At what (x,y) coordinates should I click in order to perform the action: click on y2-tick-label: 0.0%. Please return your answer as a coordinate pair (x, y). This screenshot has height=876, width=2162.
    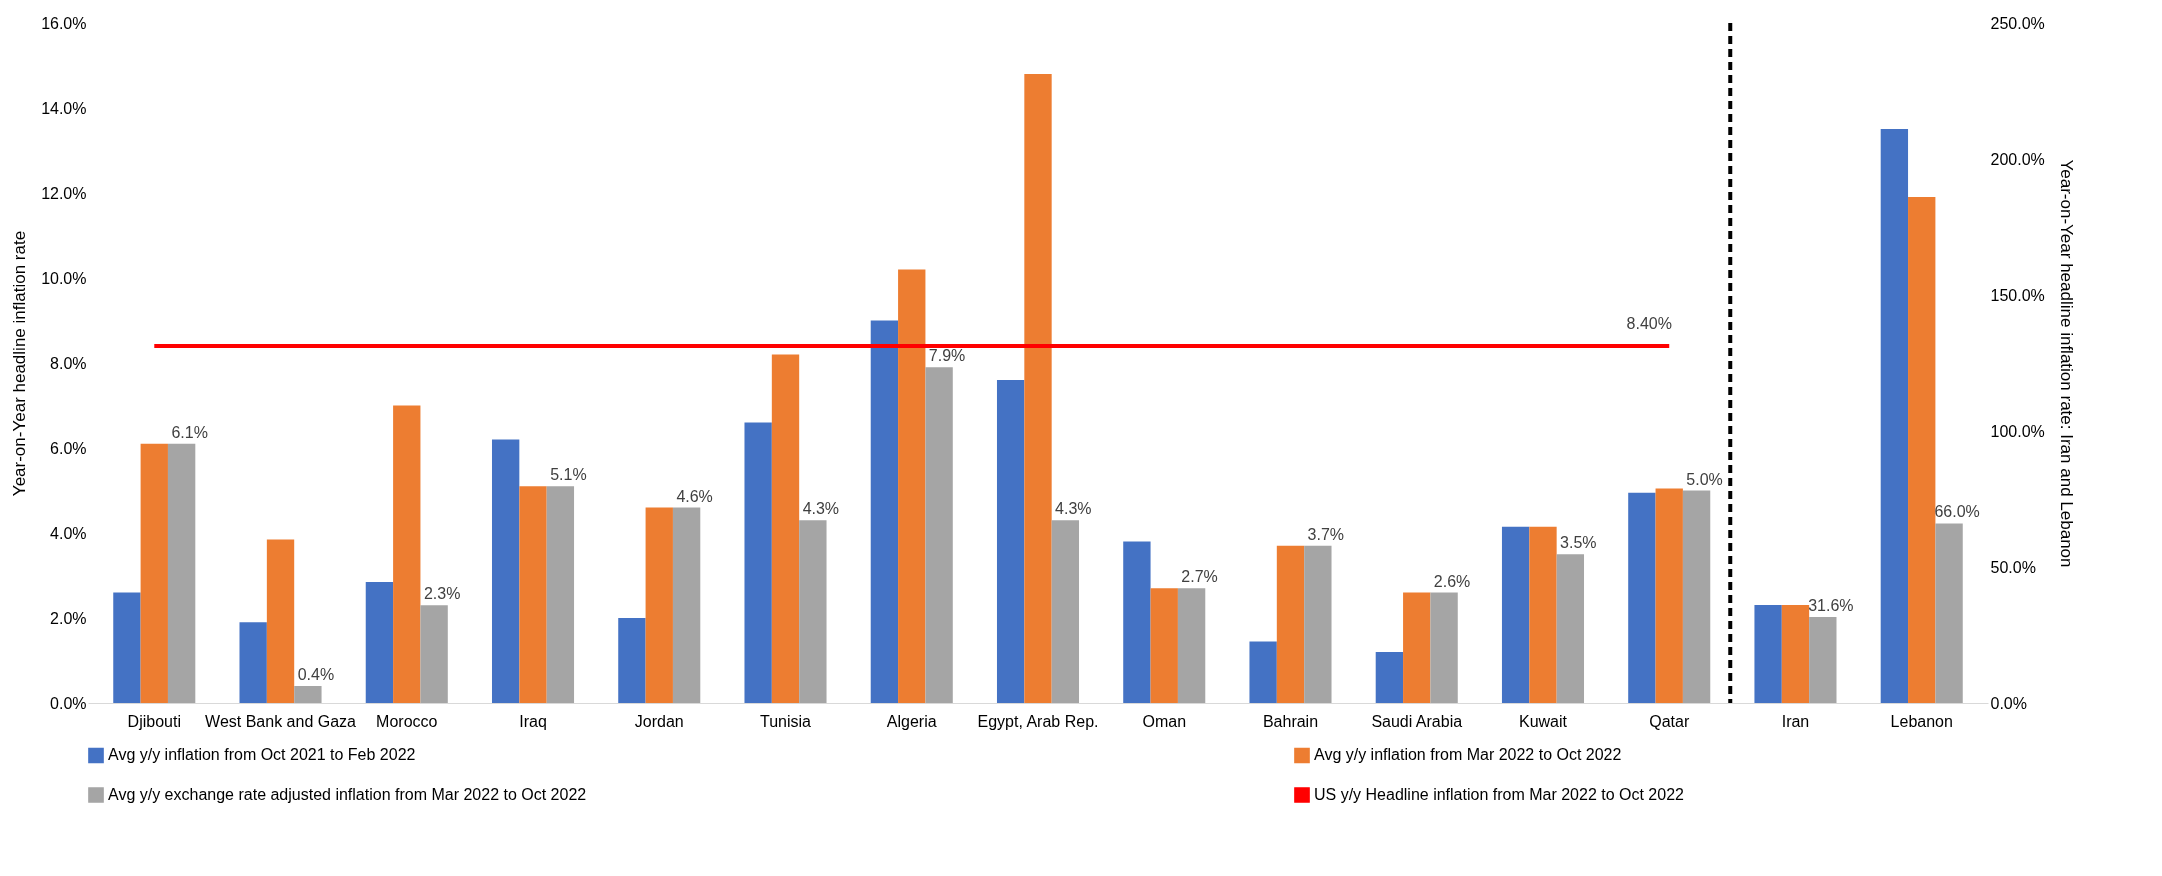
    Looking at the image, I should click on (2008, 703).